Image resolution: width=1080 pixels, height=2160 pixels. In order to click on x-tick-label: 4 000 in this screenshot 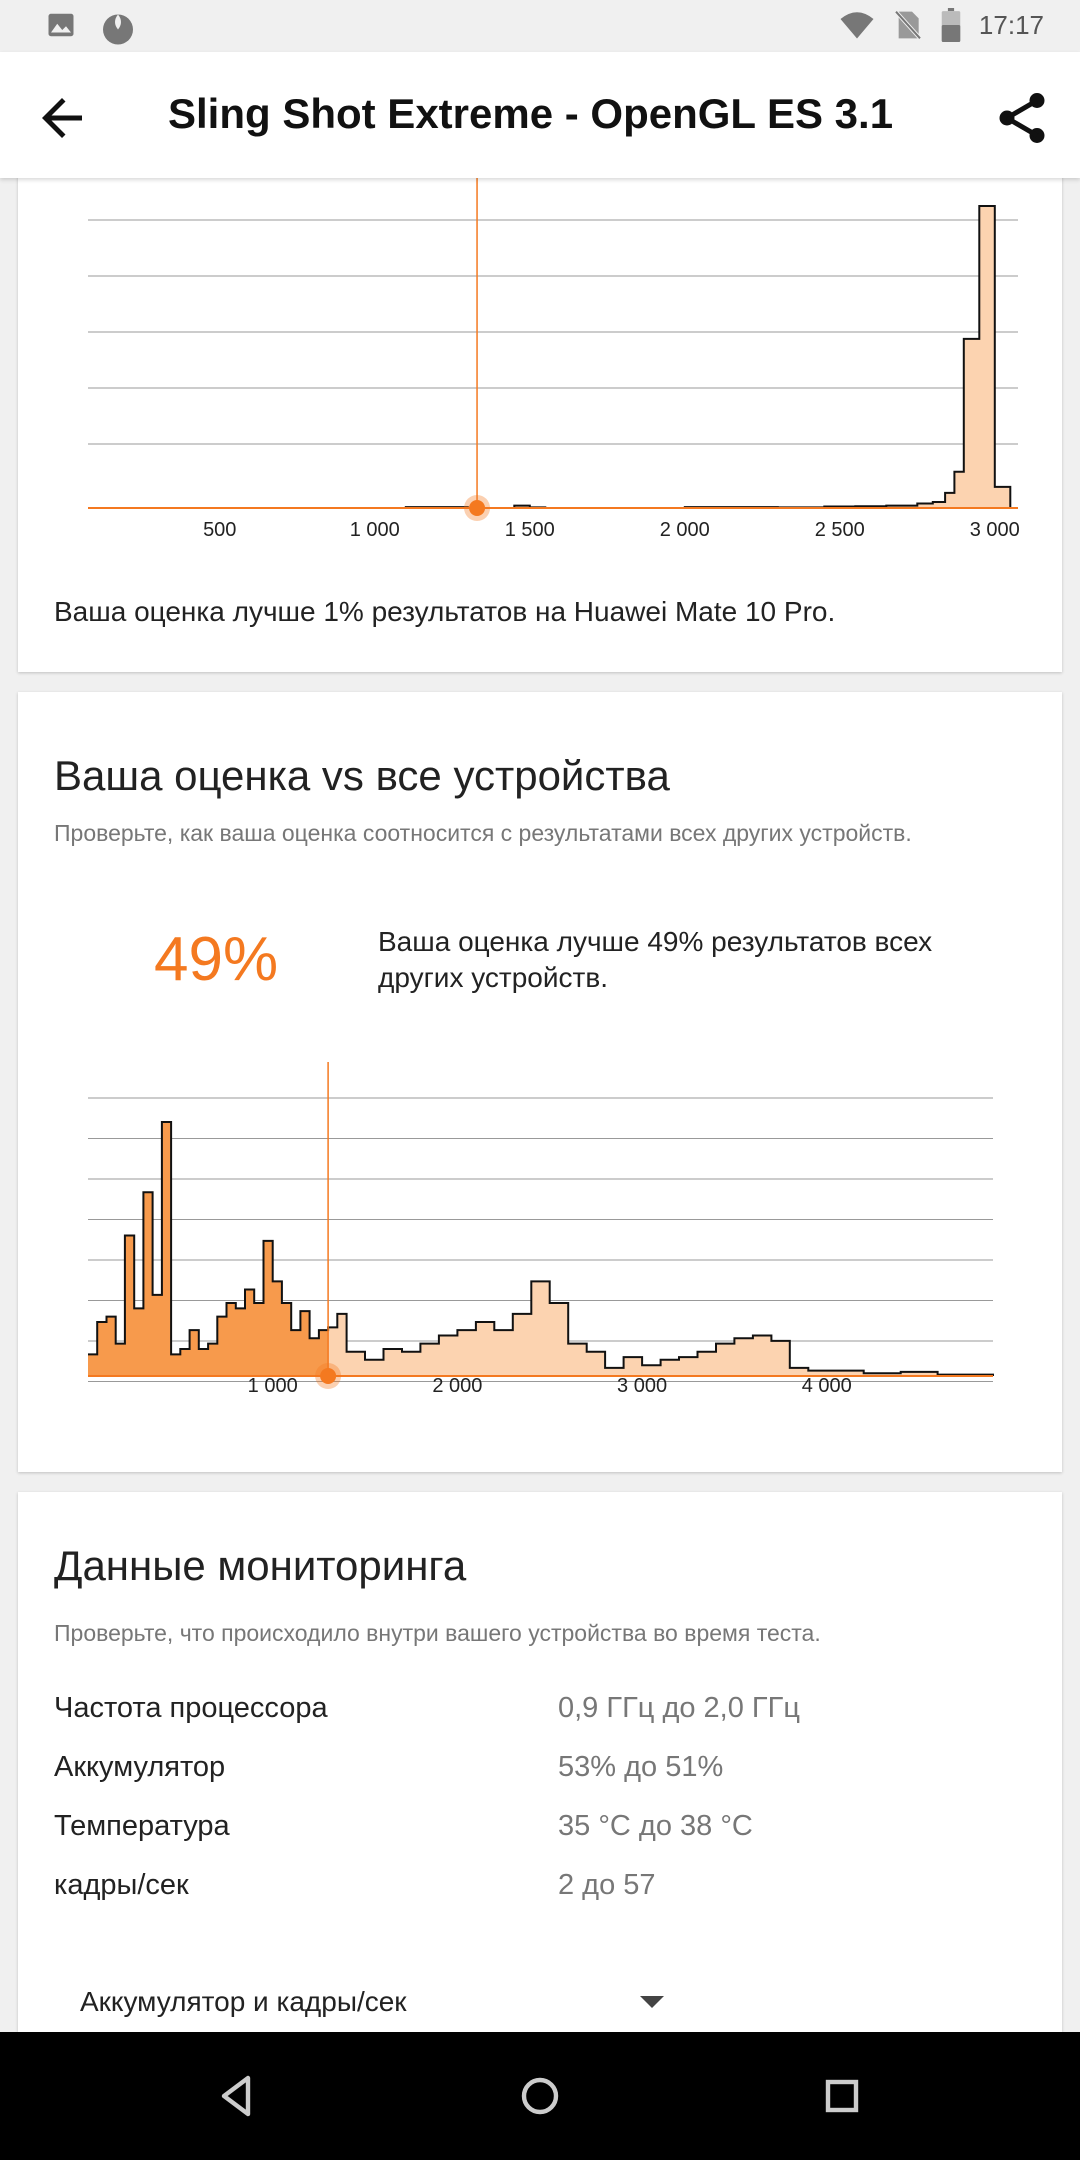, I will do `click(827, 1386)`.